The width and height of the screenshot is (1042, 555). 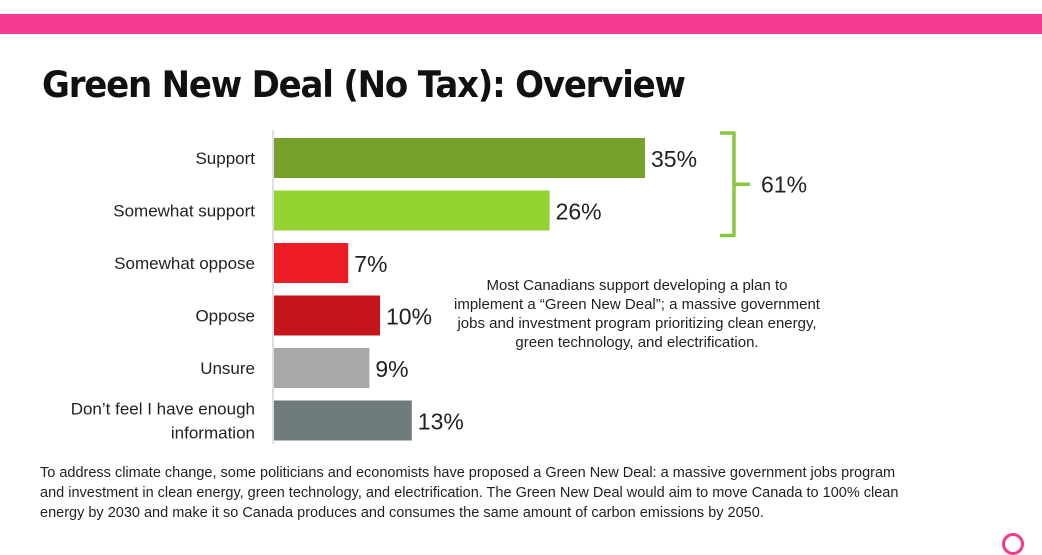 What do you see at coordinates (370, 264) in the screenshot?
I see `data-label: 7%` at bounding box center [370, 264].